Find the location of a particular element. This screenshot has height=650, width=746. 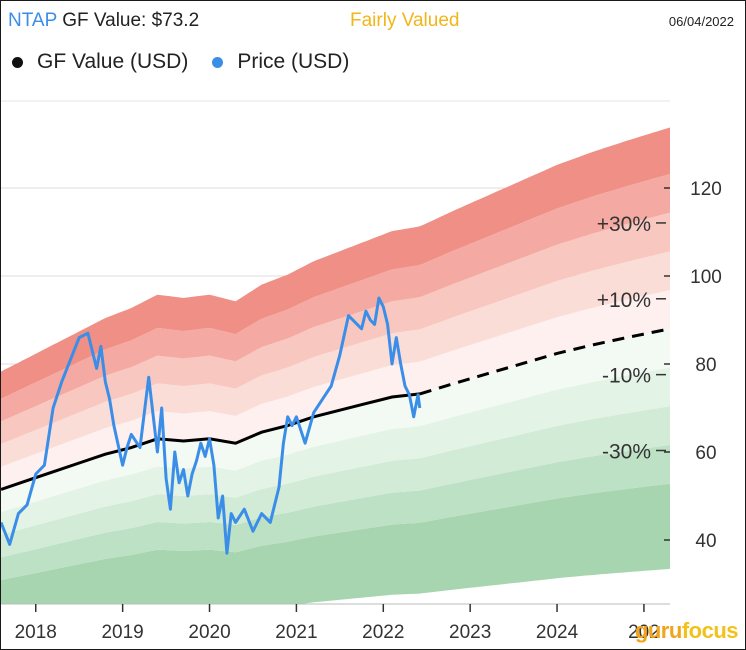

legend-item-gf-value: GF Value (USD) is located at coordinates (100, 62).